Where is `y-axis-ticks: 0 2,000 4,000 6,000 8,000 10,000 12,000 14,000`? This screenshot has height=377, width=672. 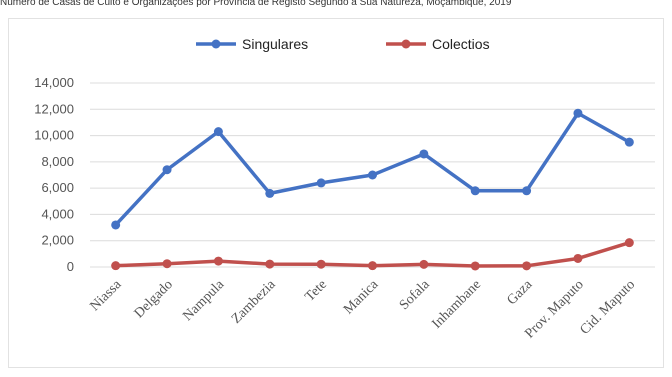 y-axis-ticks: 0 2,000 4,000 6,000 8,000 10,000 12,000 14,000 is located at coordinates (54, 174).